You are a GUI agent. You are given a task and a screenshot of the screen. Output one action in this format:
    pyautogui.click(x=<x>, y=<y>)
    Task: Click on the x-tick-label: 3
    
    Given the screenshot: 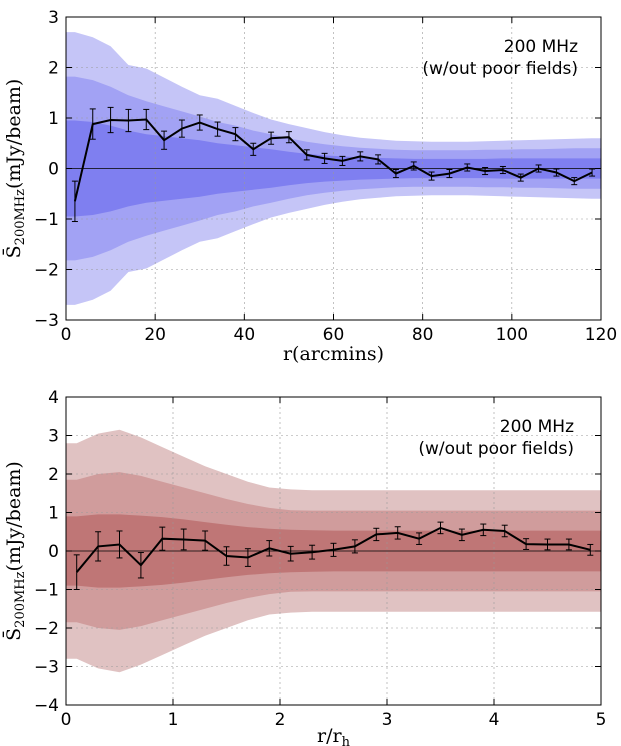 What is the action you would take?
    pyautogui.click(x=387, y=720)
    